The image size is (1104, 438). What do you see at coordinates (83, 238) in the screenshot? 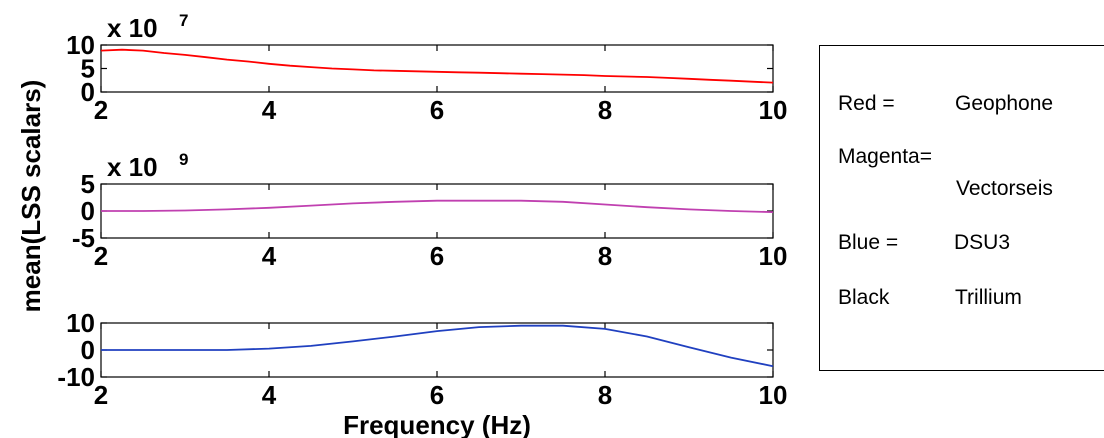
I see `y-tick-label: -5` at bounding box center [83, 238].